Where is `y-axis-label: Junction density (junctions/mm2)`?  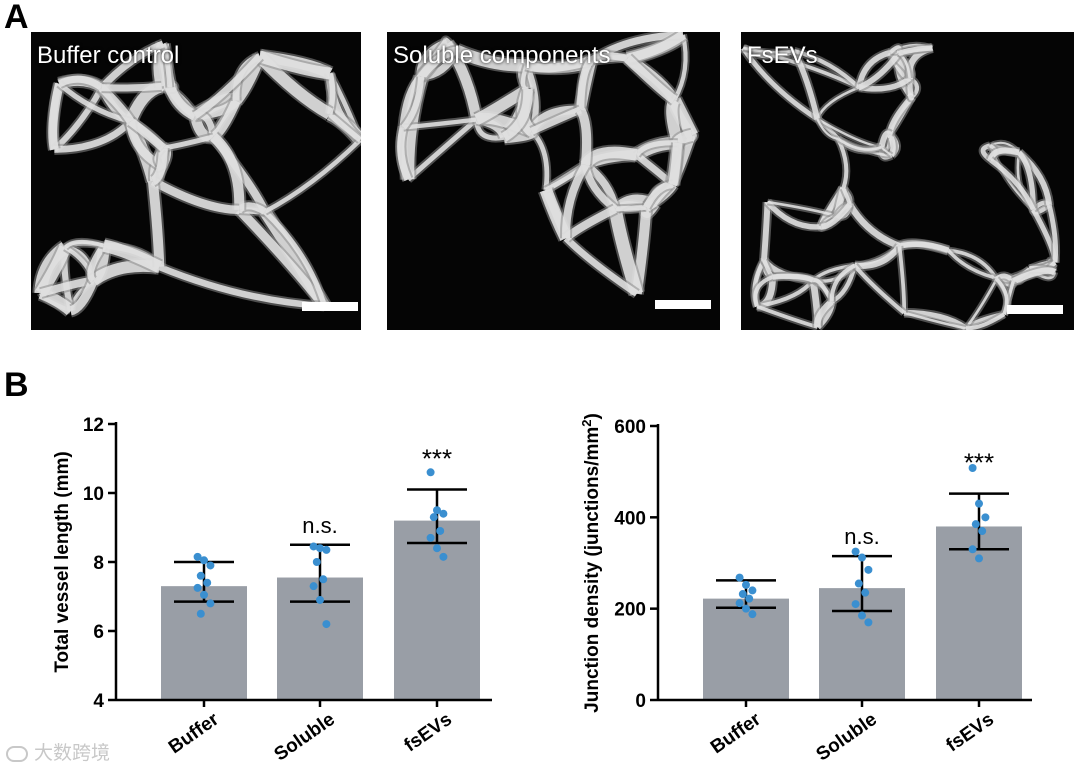
y-axis-label: Junction density (junctions/mm2) is located at coordinates (591, 563).